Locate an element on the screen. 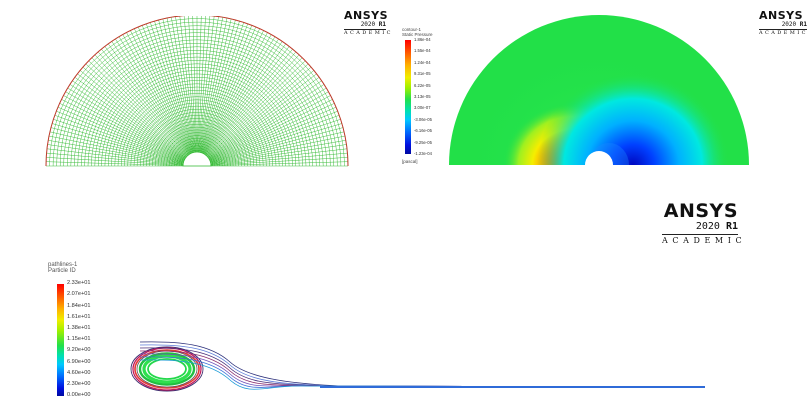  legend-tick-label: -9.25e-05 is located at coordinates (423, 142).